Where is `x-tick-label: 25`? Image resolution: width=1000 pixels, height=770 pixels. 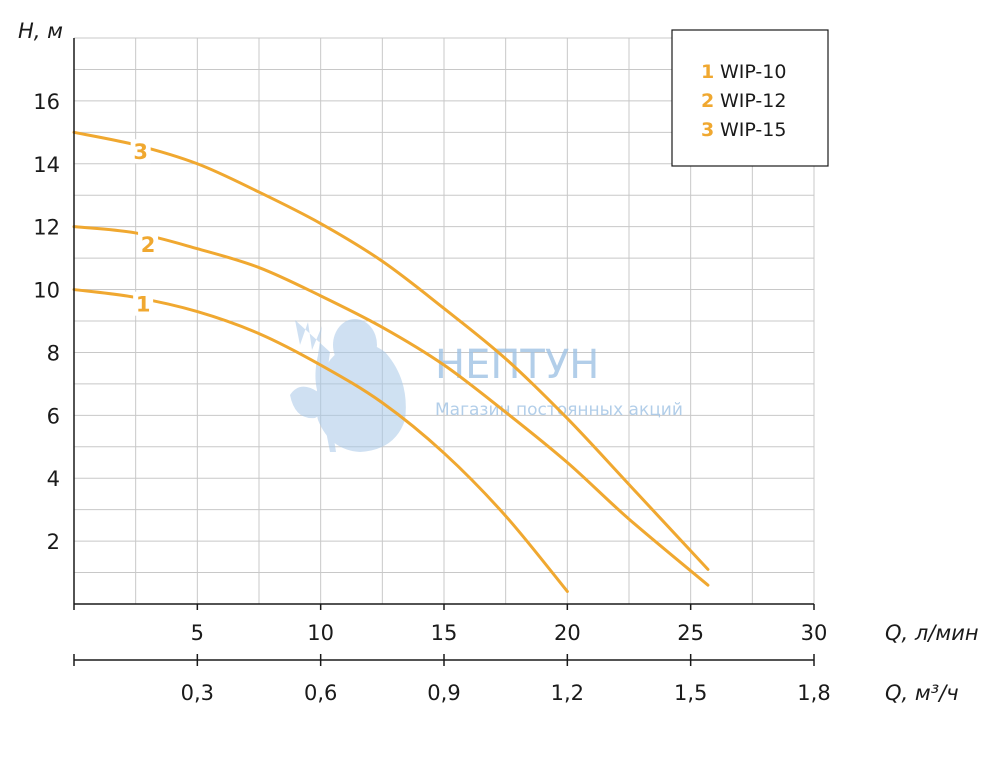
x-tick-label: 25 is located at coordinates (690, 633).